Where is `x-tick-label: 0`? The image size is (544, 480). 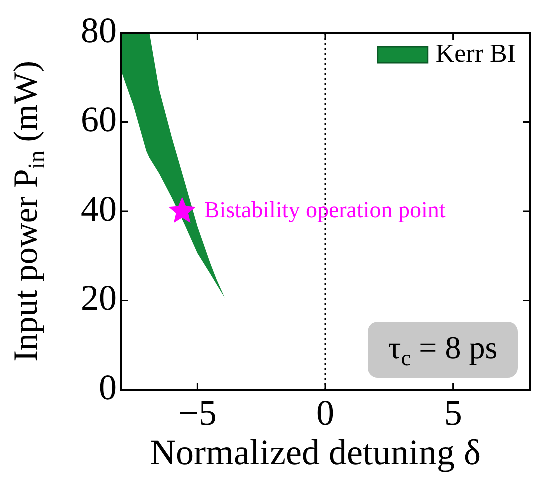
x-tick-label: 0 is located at coordinates (325, 413).